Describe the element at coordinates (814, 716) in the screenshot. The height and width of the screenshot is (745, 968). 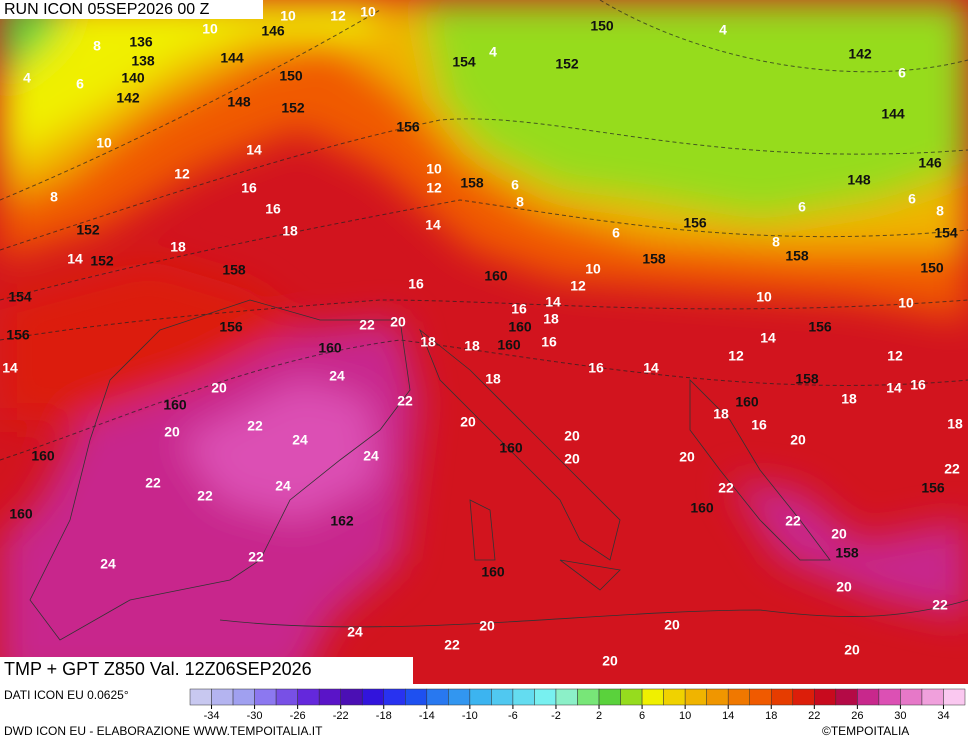
I see `colorbar-tick-label: 22` at that location.